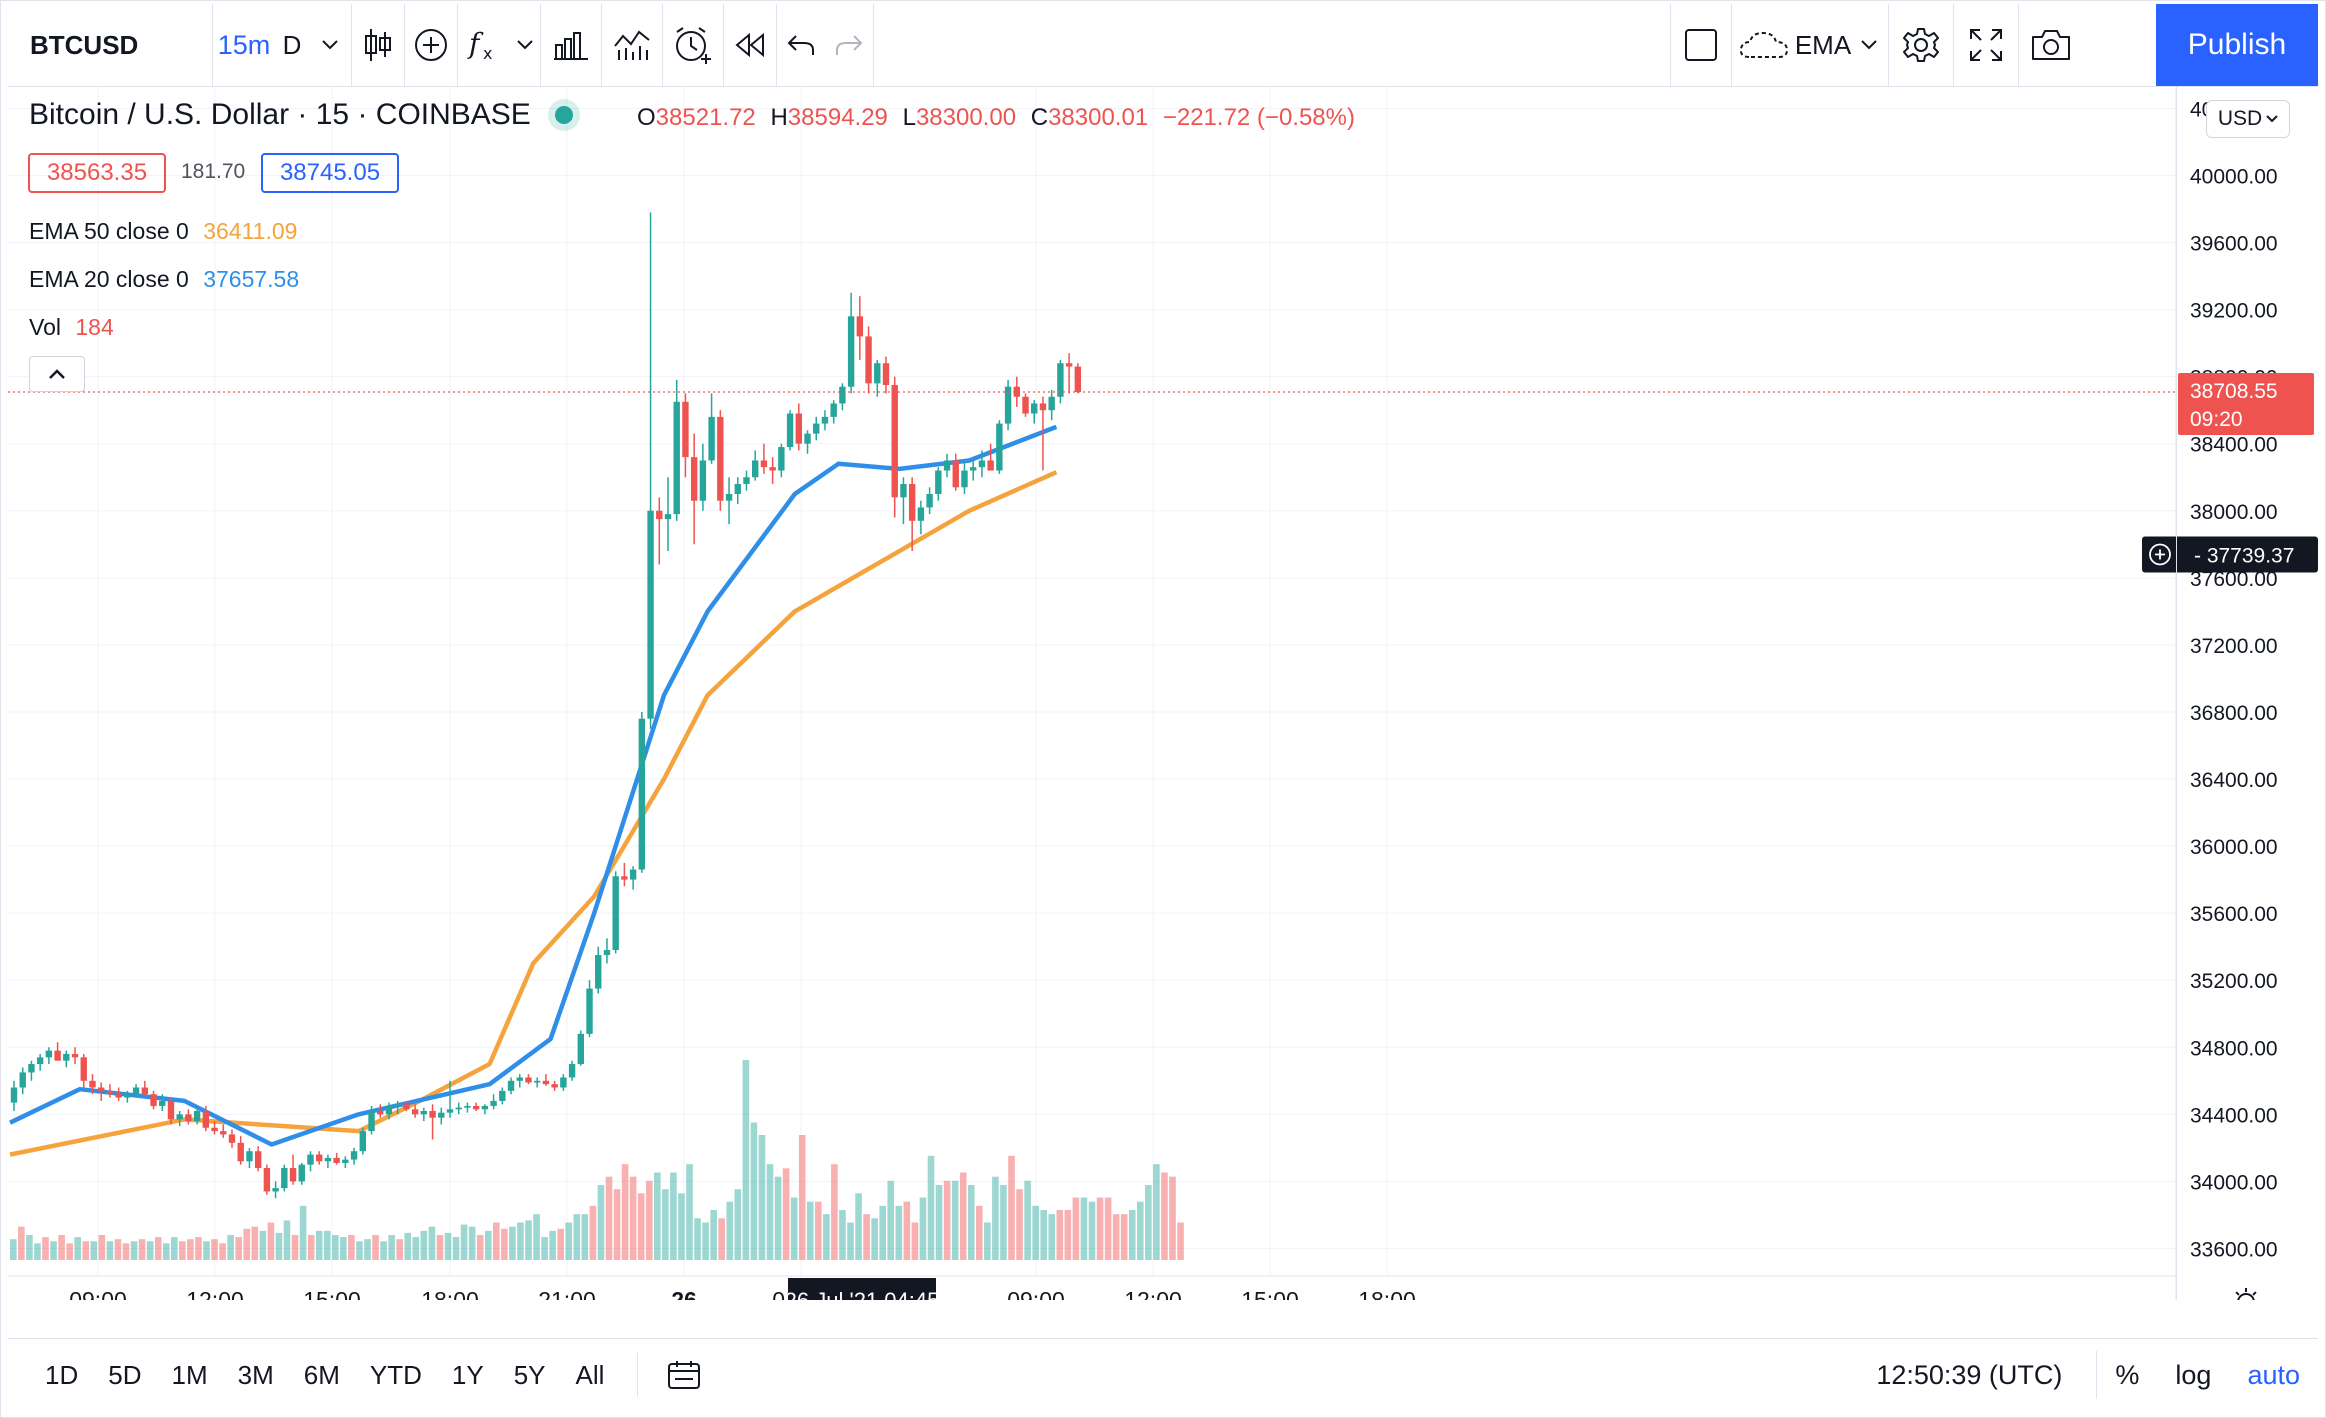 This screenshot has height=1418, width=2326. I want to click on currency-label: USD, so click(2240, 118).